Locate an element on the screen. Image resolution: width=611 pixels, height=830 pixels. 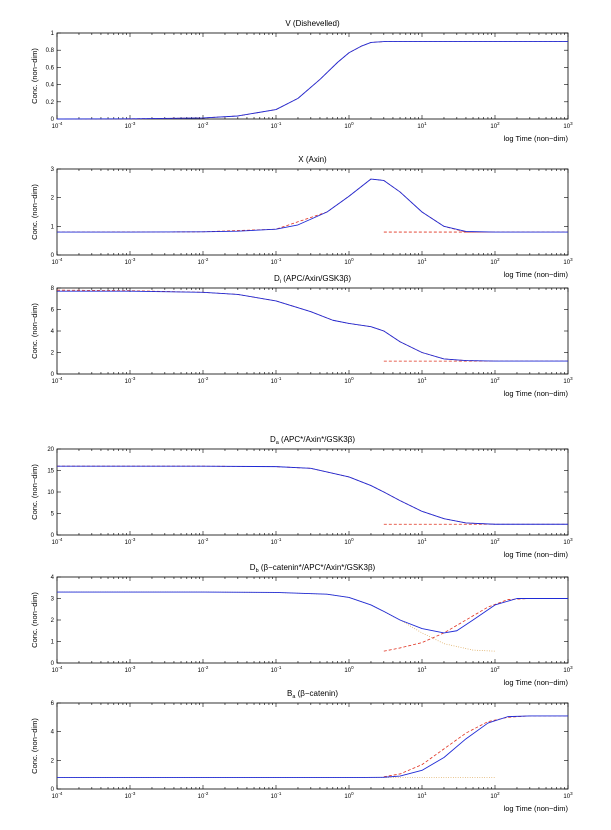
y-axis-label: Conc. (non−dim) is located at coordinates (34, 746).